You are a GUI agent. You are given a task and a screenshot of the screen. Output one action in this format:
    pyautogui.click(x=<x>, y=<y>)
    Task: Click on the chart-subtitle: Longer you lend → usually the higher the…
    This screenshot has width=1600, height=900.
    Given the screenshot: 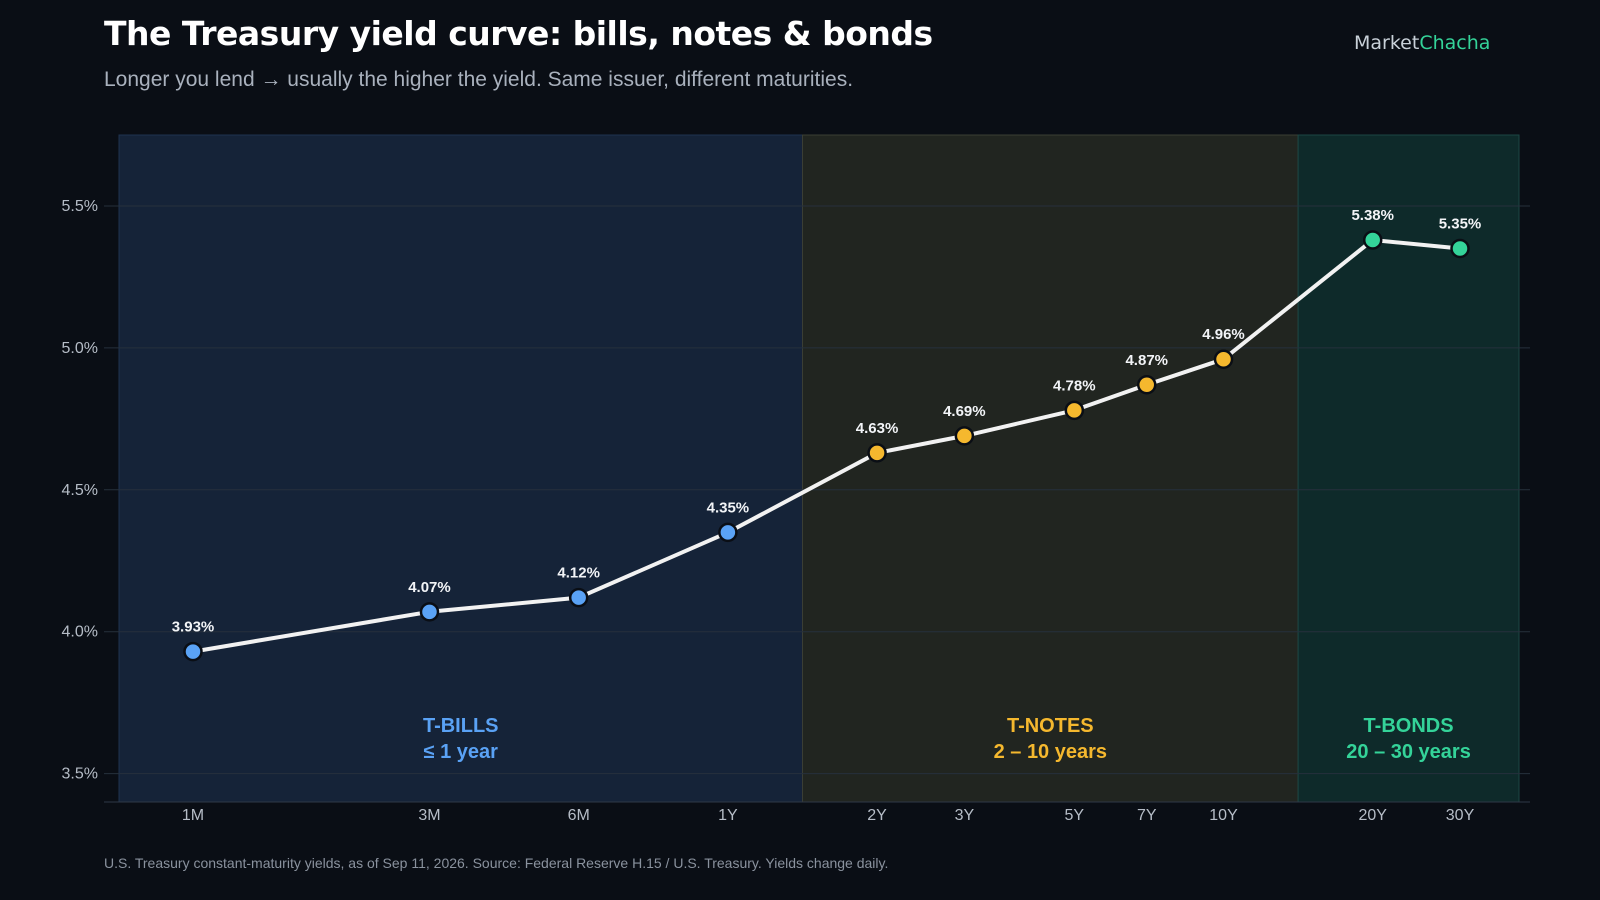 What is the action you would take?
    pyautogui.click(x=479, y=79)
    